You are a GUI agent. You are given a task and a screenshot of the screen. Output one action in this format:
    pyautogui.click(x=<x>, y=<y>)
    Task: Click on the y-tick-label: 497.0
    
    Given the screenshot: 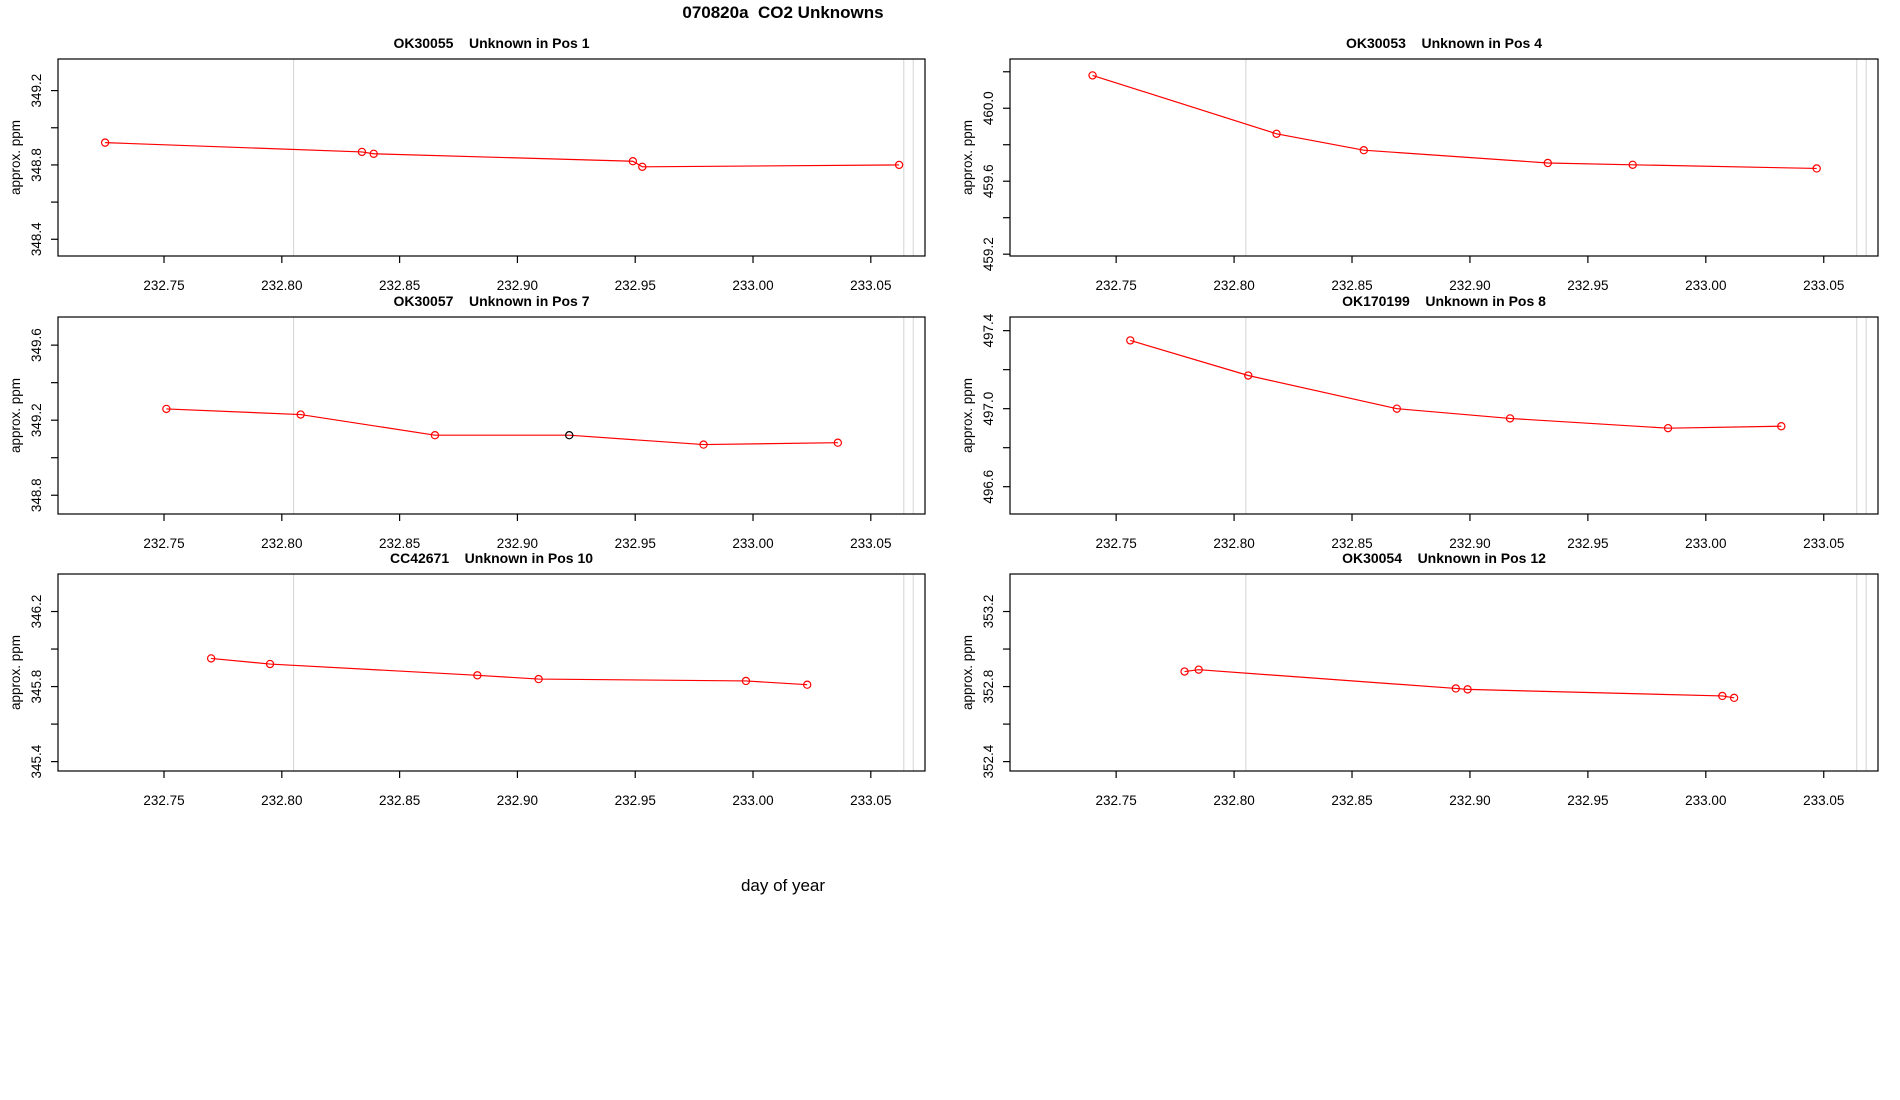 What is the action you would take?
    pyautogui.click(x=988, y=409)
    